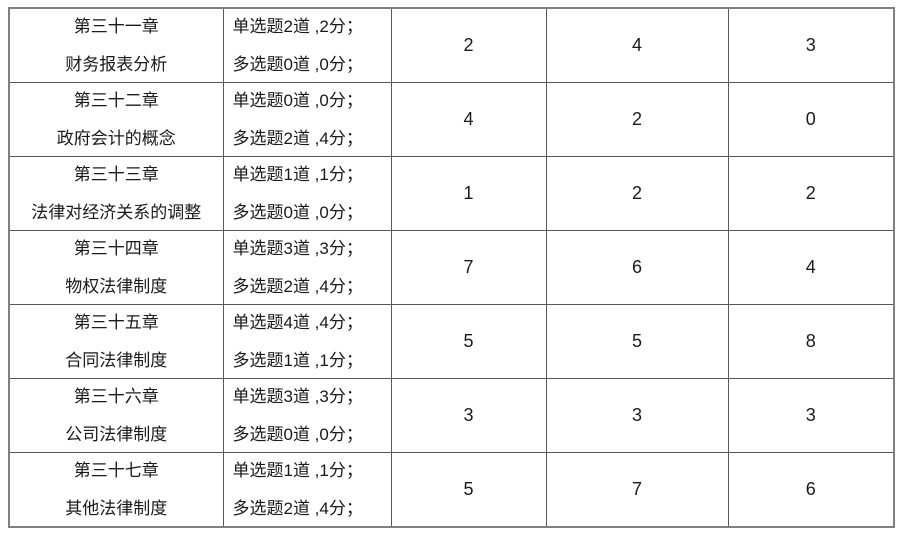 Image resolution: width=898 pixels, height=538 pixels. I want to click on count-cell-b: 4, so click(637, 45).